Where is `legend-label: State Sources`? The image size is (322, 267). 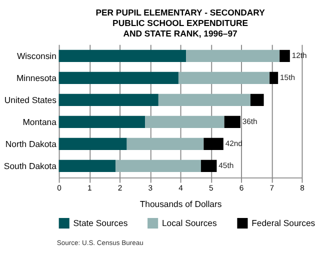
legend-label: State Sources is located at coordinates (100, 223).